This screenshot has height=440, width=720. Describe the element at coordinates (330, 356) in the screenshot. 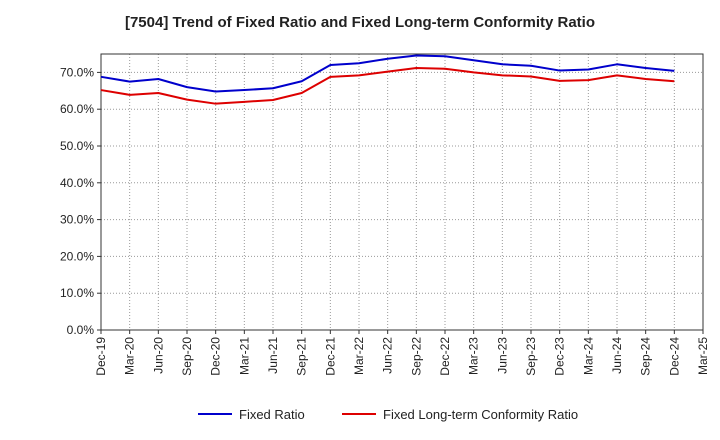

I see `x-tick-label: Dec-21` at that location.